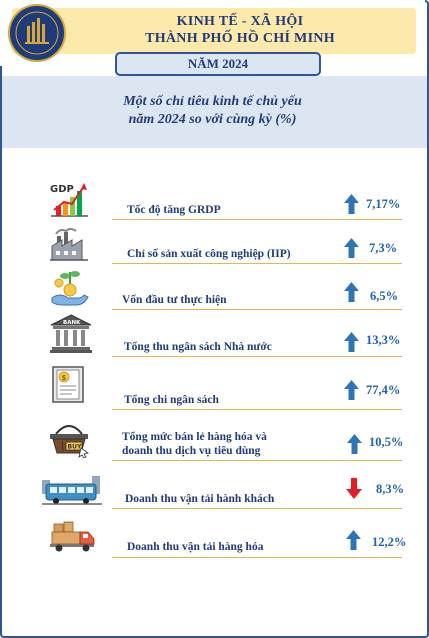 This screenshot has height=638, width=429. Describe the element at coordinates (218, 64) in the screenshot. I see `year-tab: NĂM 2024` at that location.